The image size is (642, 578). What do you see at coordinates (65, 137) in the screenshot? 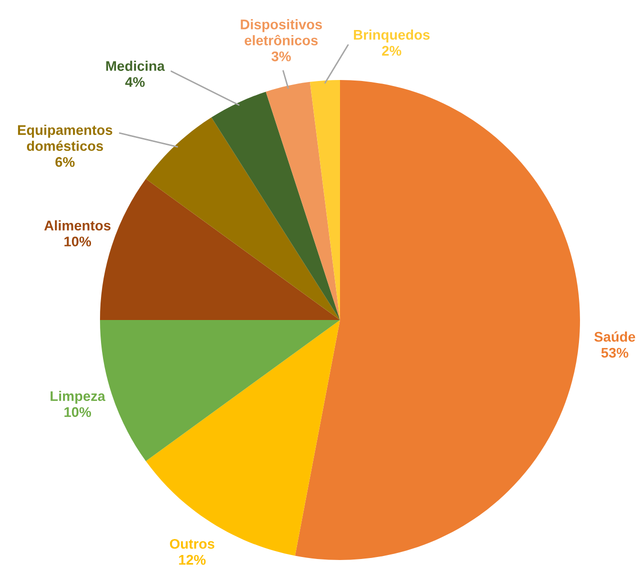
I see `slice-label: Equipamentos domésticos` at bounding box center [65, 137].